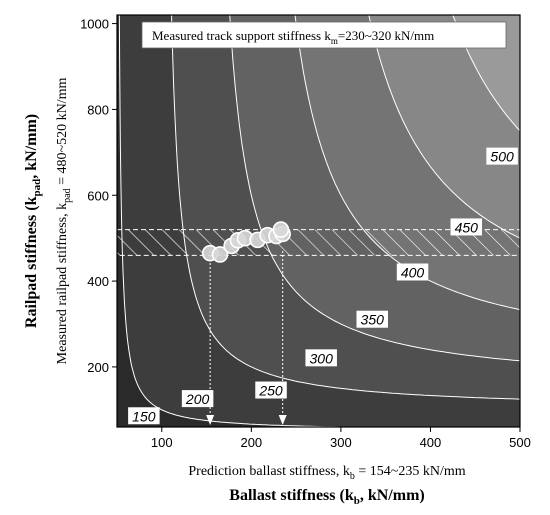 The height and width of the screenshot is (515, 550). I want to click on contour-label-250: 250, so click(270, 391).